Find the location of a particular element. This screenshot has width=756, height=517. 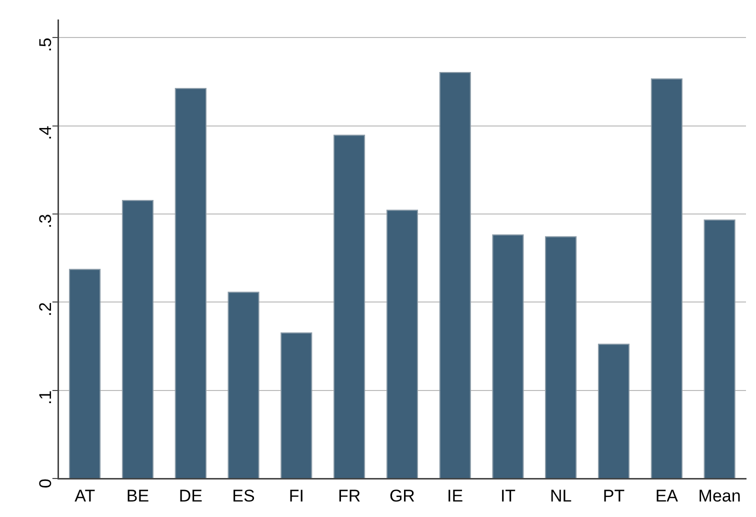

y-tick-label: .2 is located at coordinates (46, 309).